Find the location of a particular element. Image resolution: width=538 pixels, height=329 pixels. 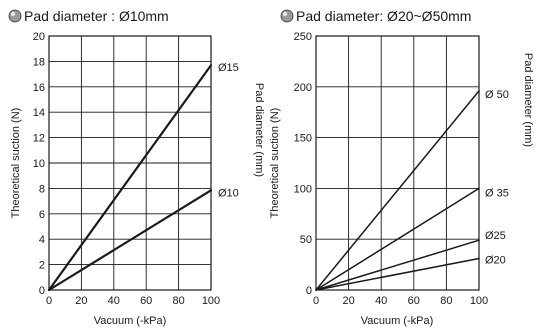

series-label: Ø 35 is located at coordinates (497, 193).